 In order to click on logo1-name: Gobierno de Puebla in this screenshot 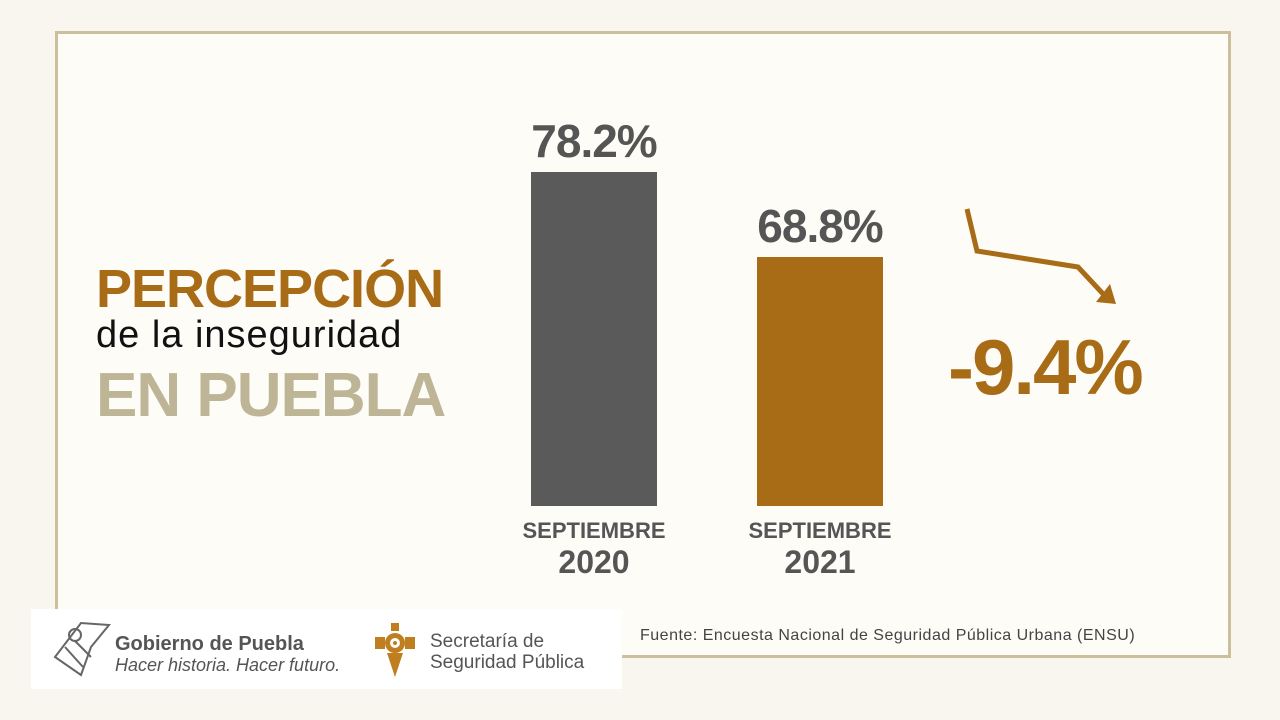, I will do `click(209, 644)`.